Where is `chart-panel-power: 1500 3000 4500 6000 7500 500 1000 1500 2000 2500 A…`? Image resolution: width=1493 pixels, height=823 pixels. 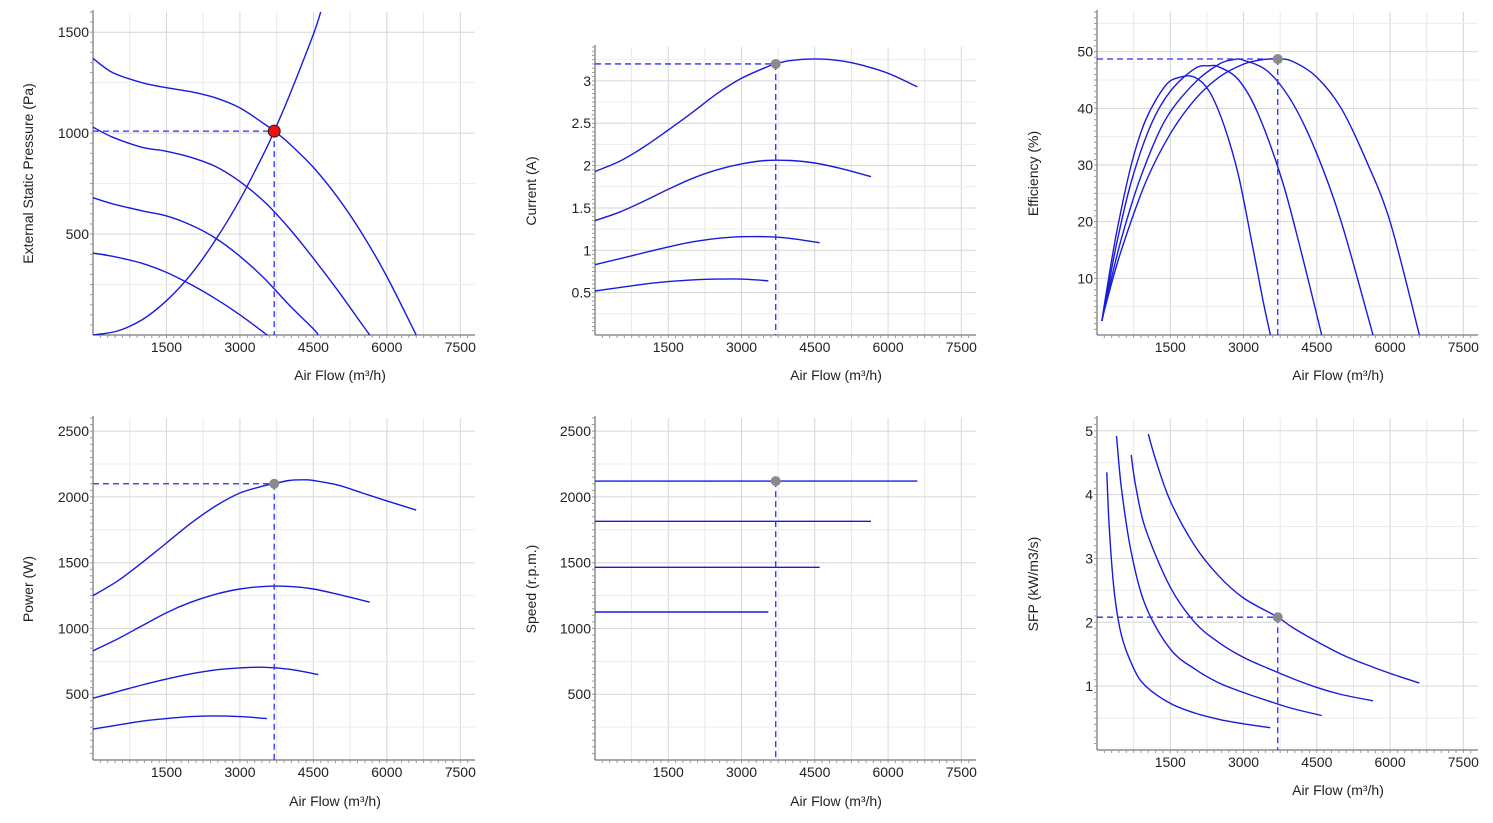 chart-panel-power: 1500 3000 4500 6000 7500 500 1000 1500 2000 2500 A… is located at coordinates (248, 612).